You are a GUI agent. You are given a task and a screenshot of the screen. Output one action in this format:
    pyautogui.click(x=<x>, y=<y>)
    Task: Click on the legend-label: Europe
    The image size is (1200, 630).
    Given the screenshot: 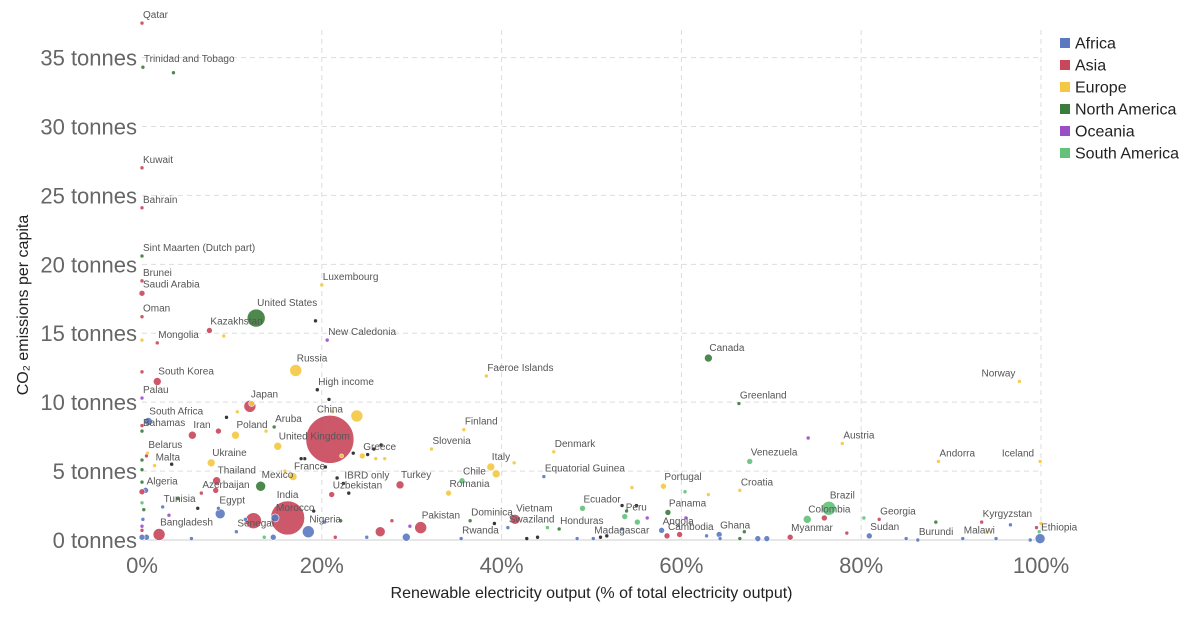 What is the action you would take?
    pyautogui.click(x=1101, y=88)
    